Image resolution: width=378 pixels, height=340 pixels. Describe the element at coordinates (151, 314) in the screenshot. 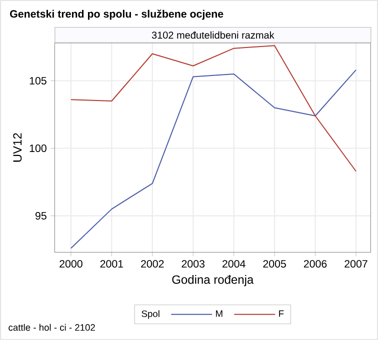

I see `legend-title: Spol` at that location.